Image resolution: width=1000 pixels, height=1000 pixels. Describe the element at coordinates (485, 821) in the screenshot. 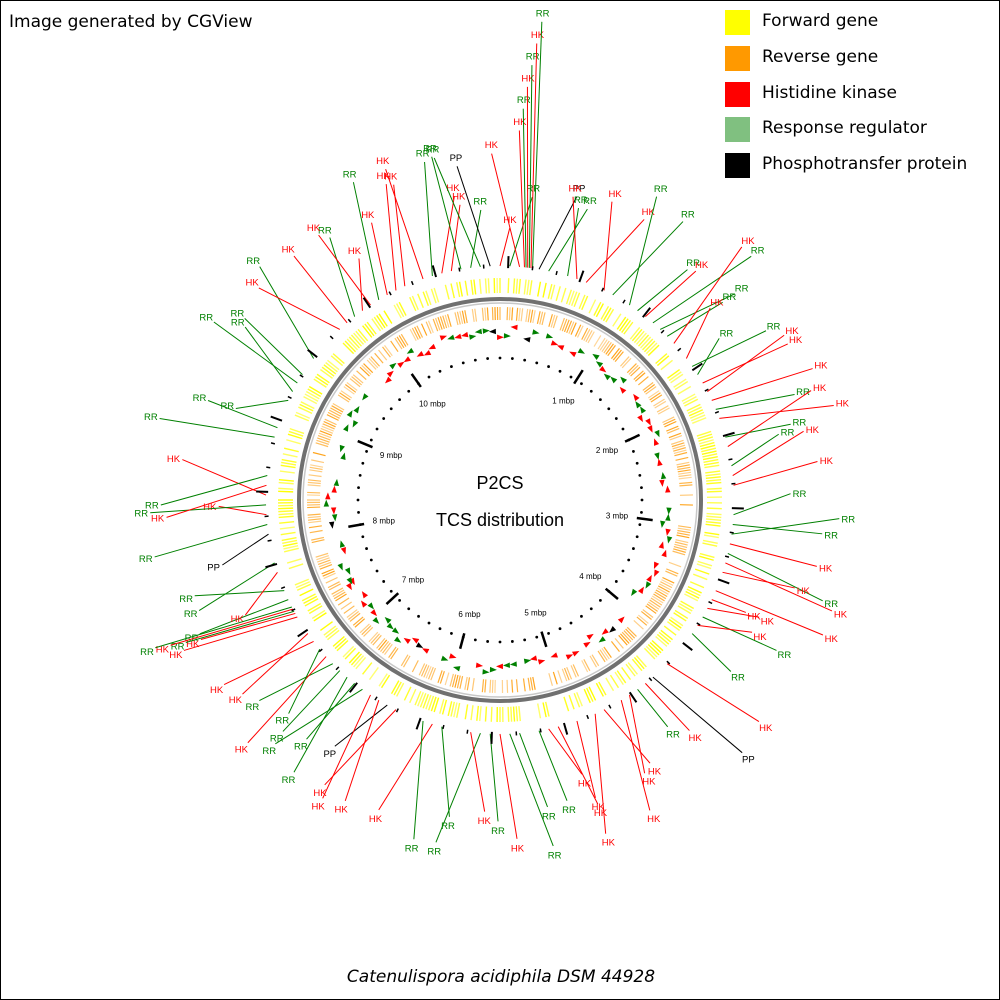

I see `feature-label-hk: HK` at that location.